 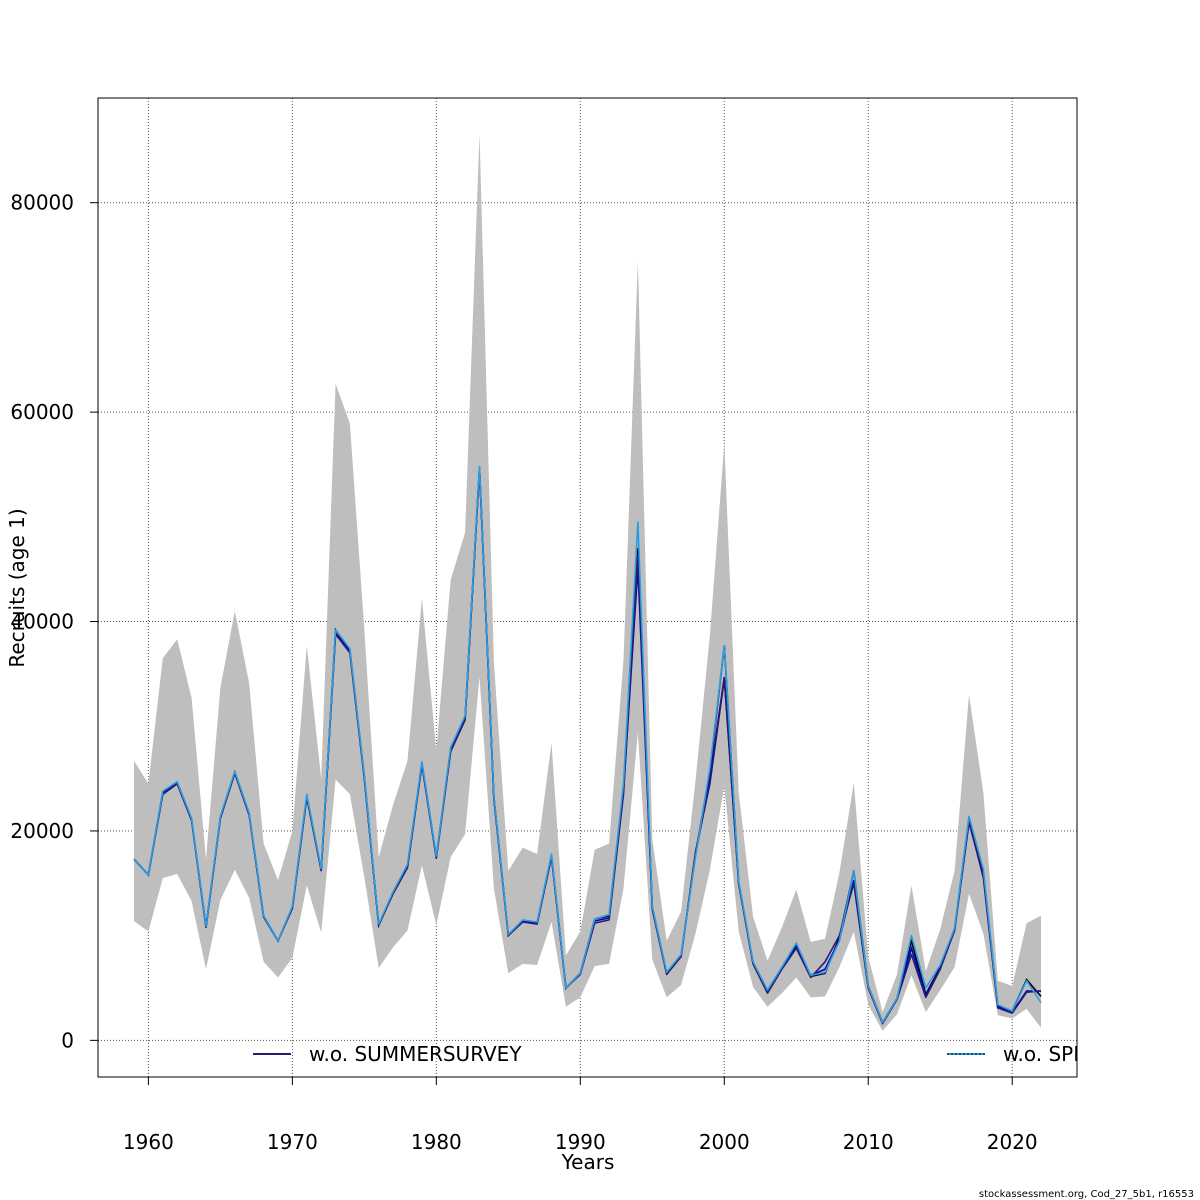 I want to click on legend-item-0: w.o. SUMMERSURVEY, so click(x=387, y=1054).